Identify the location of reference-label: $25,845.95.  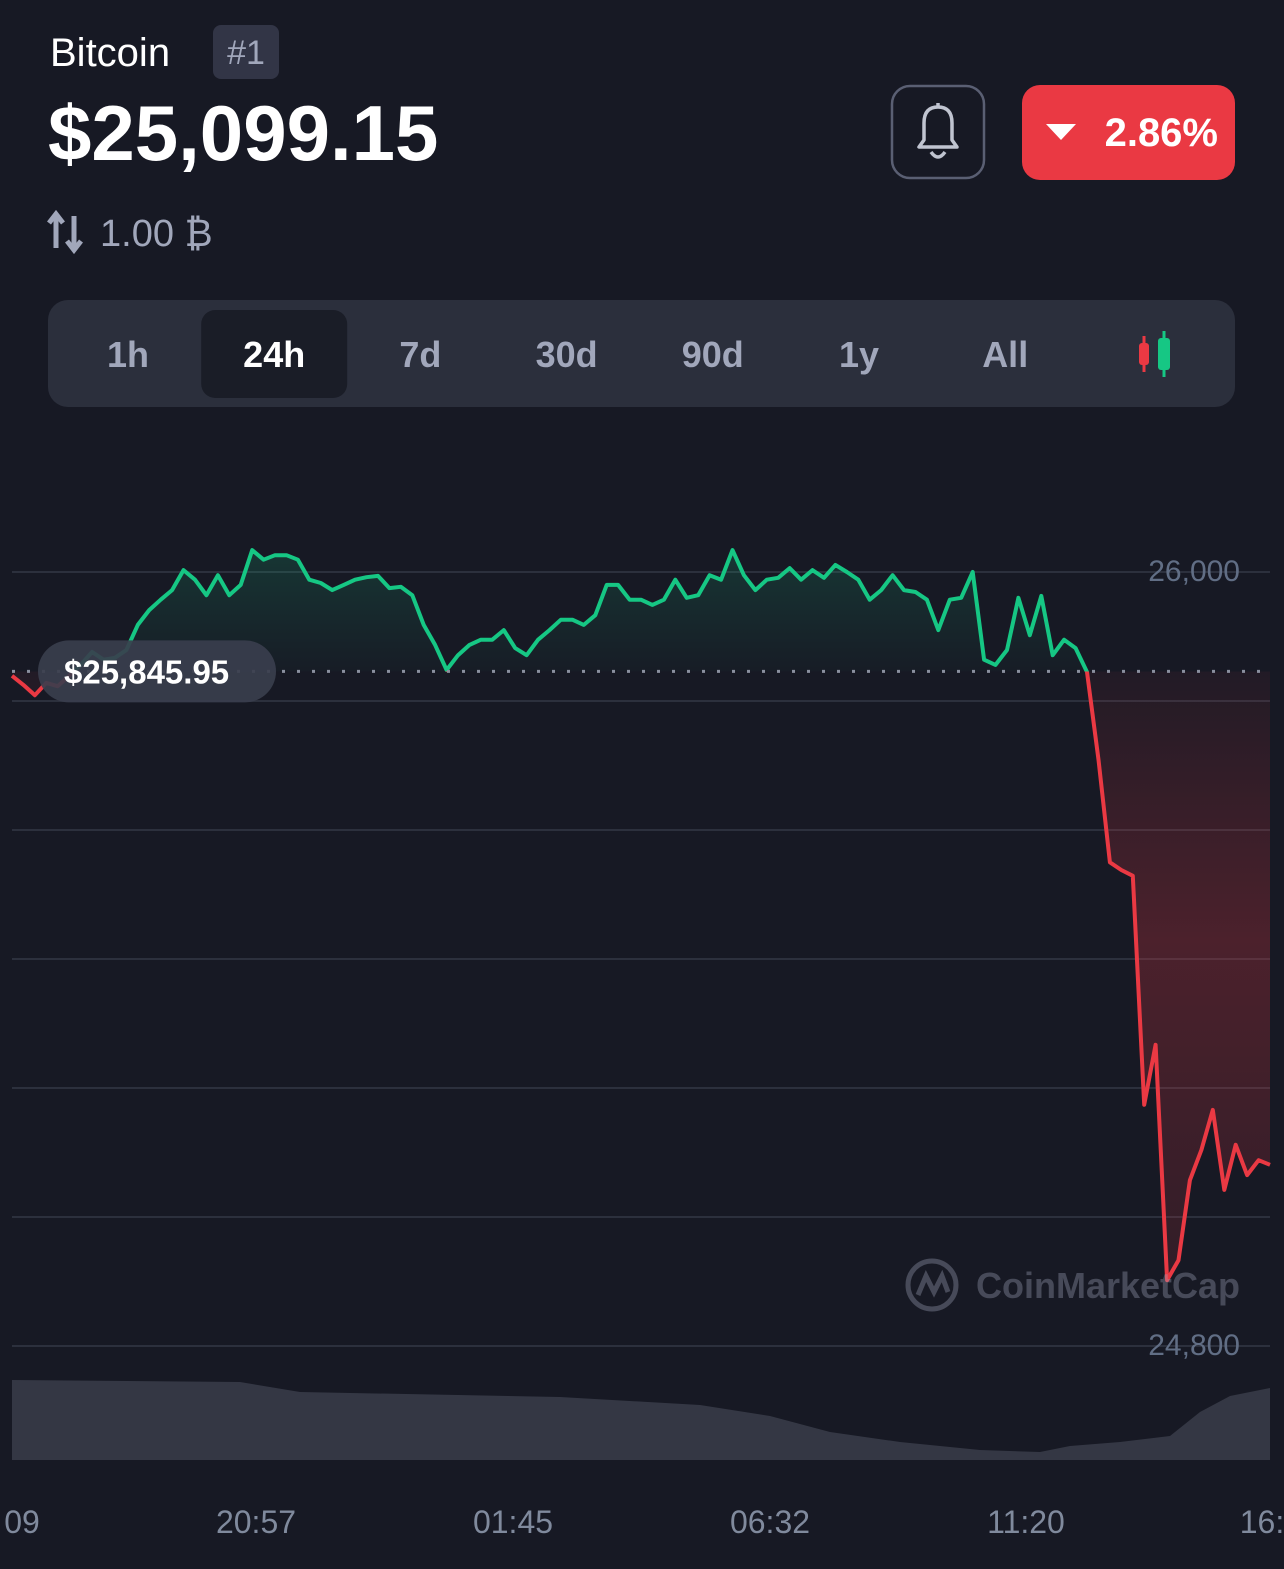
(146, 671).